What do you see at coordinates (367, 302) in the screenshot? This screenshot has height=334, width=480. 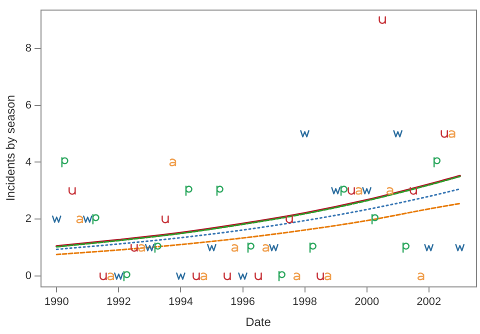 I see `x-tick-label: 2000` at bounding box center [367, 302].